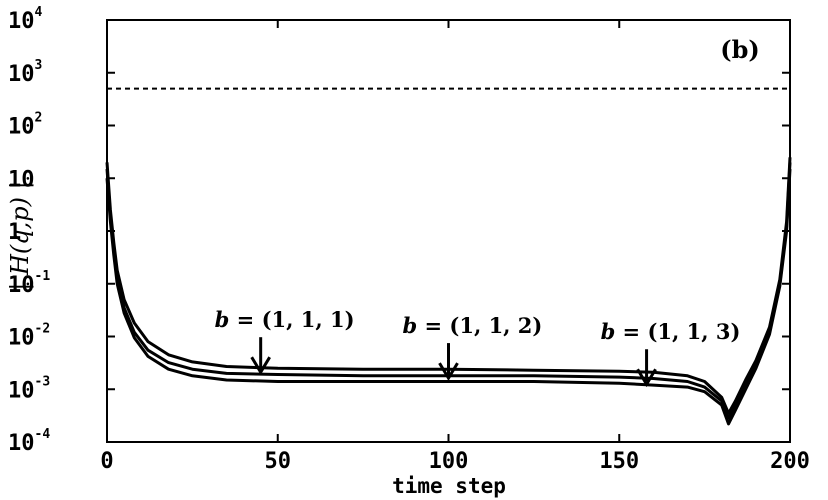  I want to click on x-tick-label: 100, so click(449, 461).